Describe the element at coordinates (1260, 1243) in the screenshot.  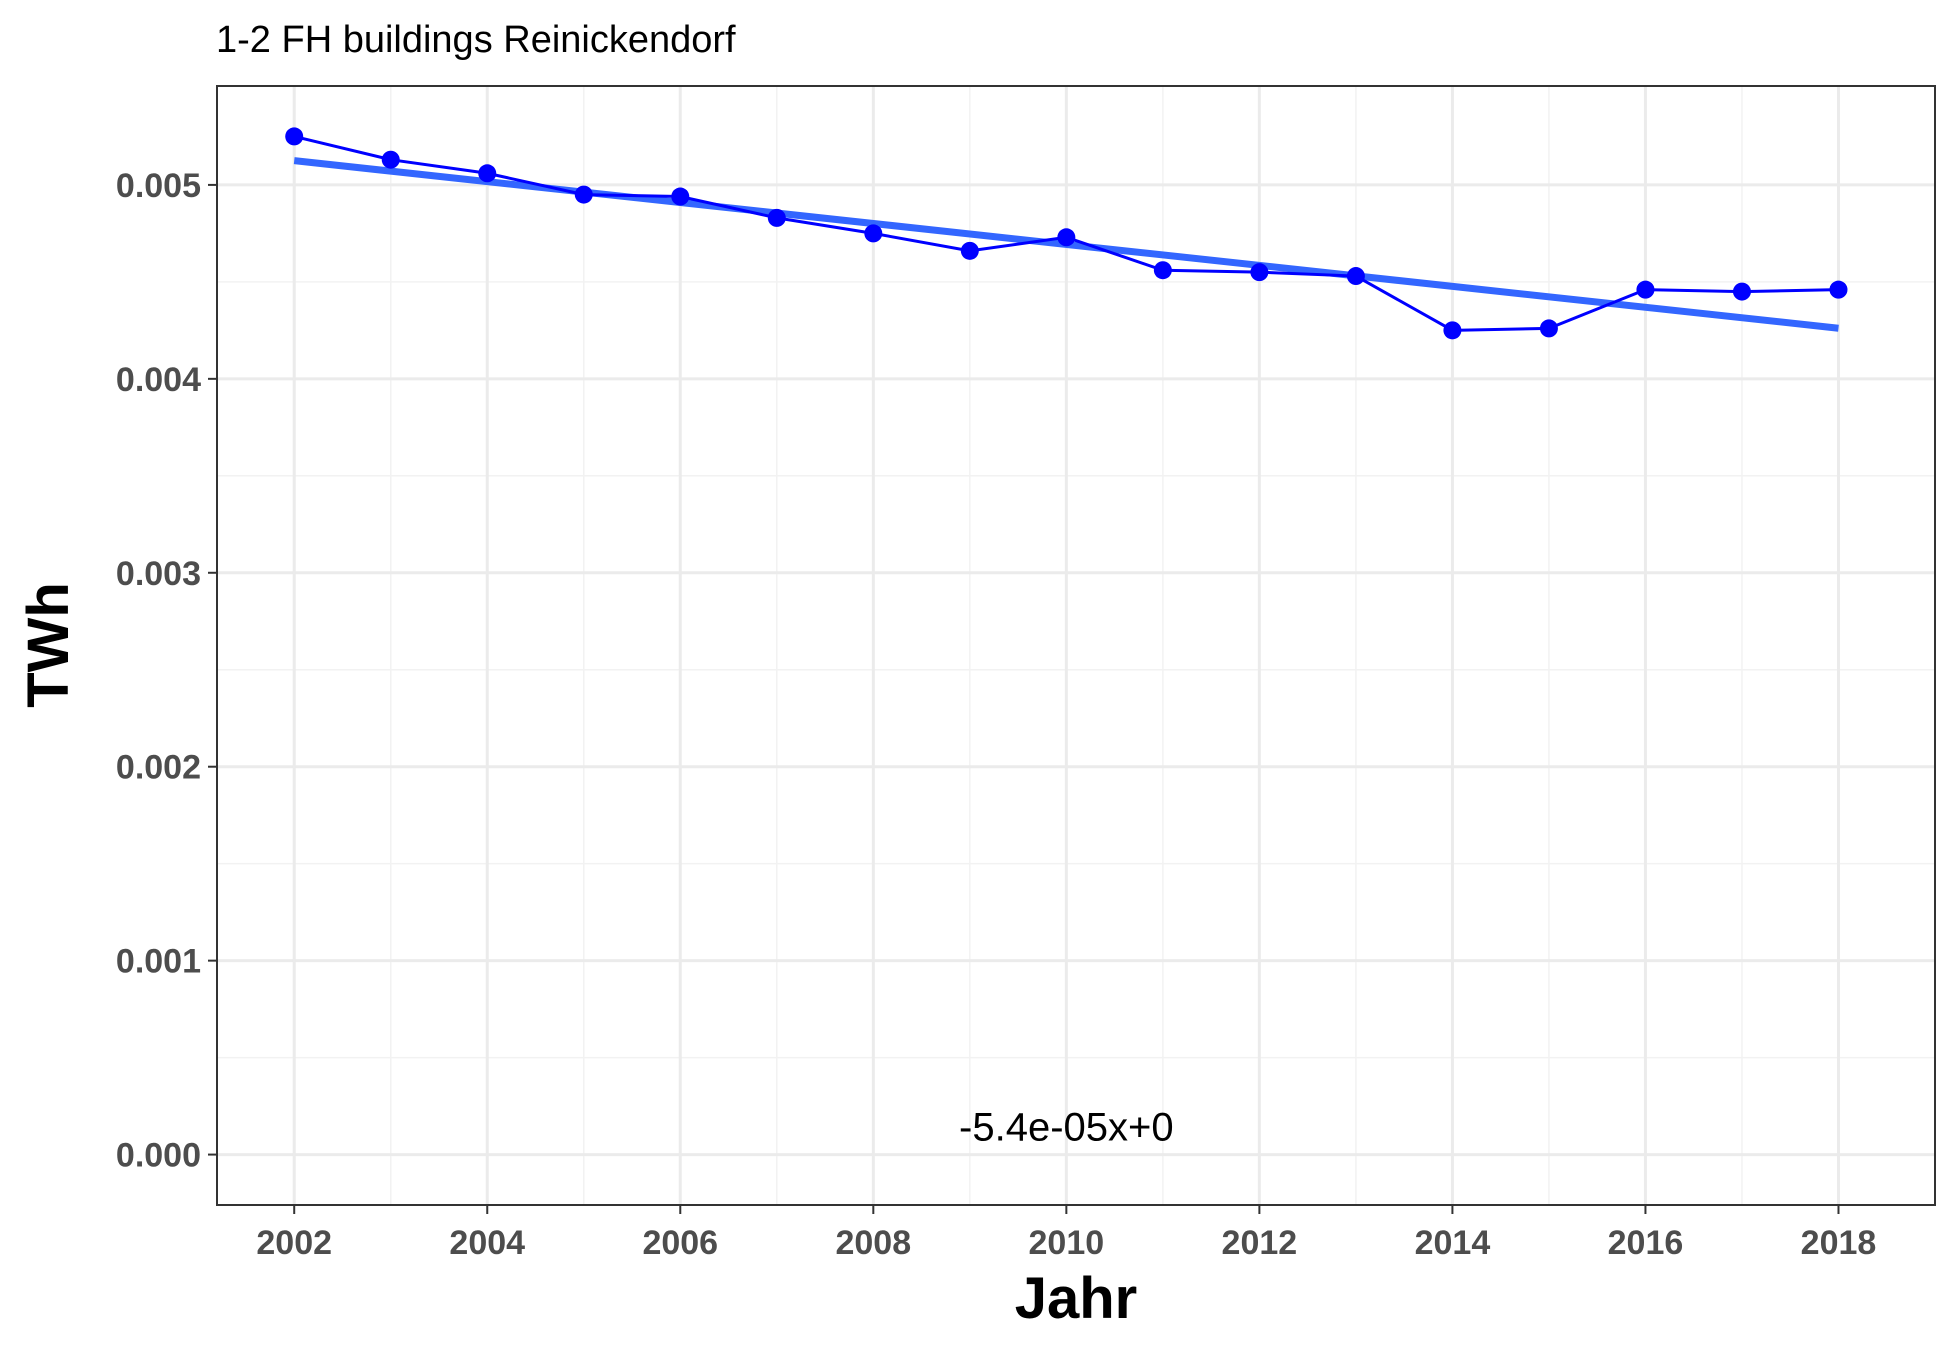
I see `x-tick-label: 2012` at that location.